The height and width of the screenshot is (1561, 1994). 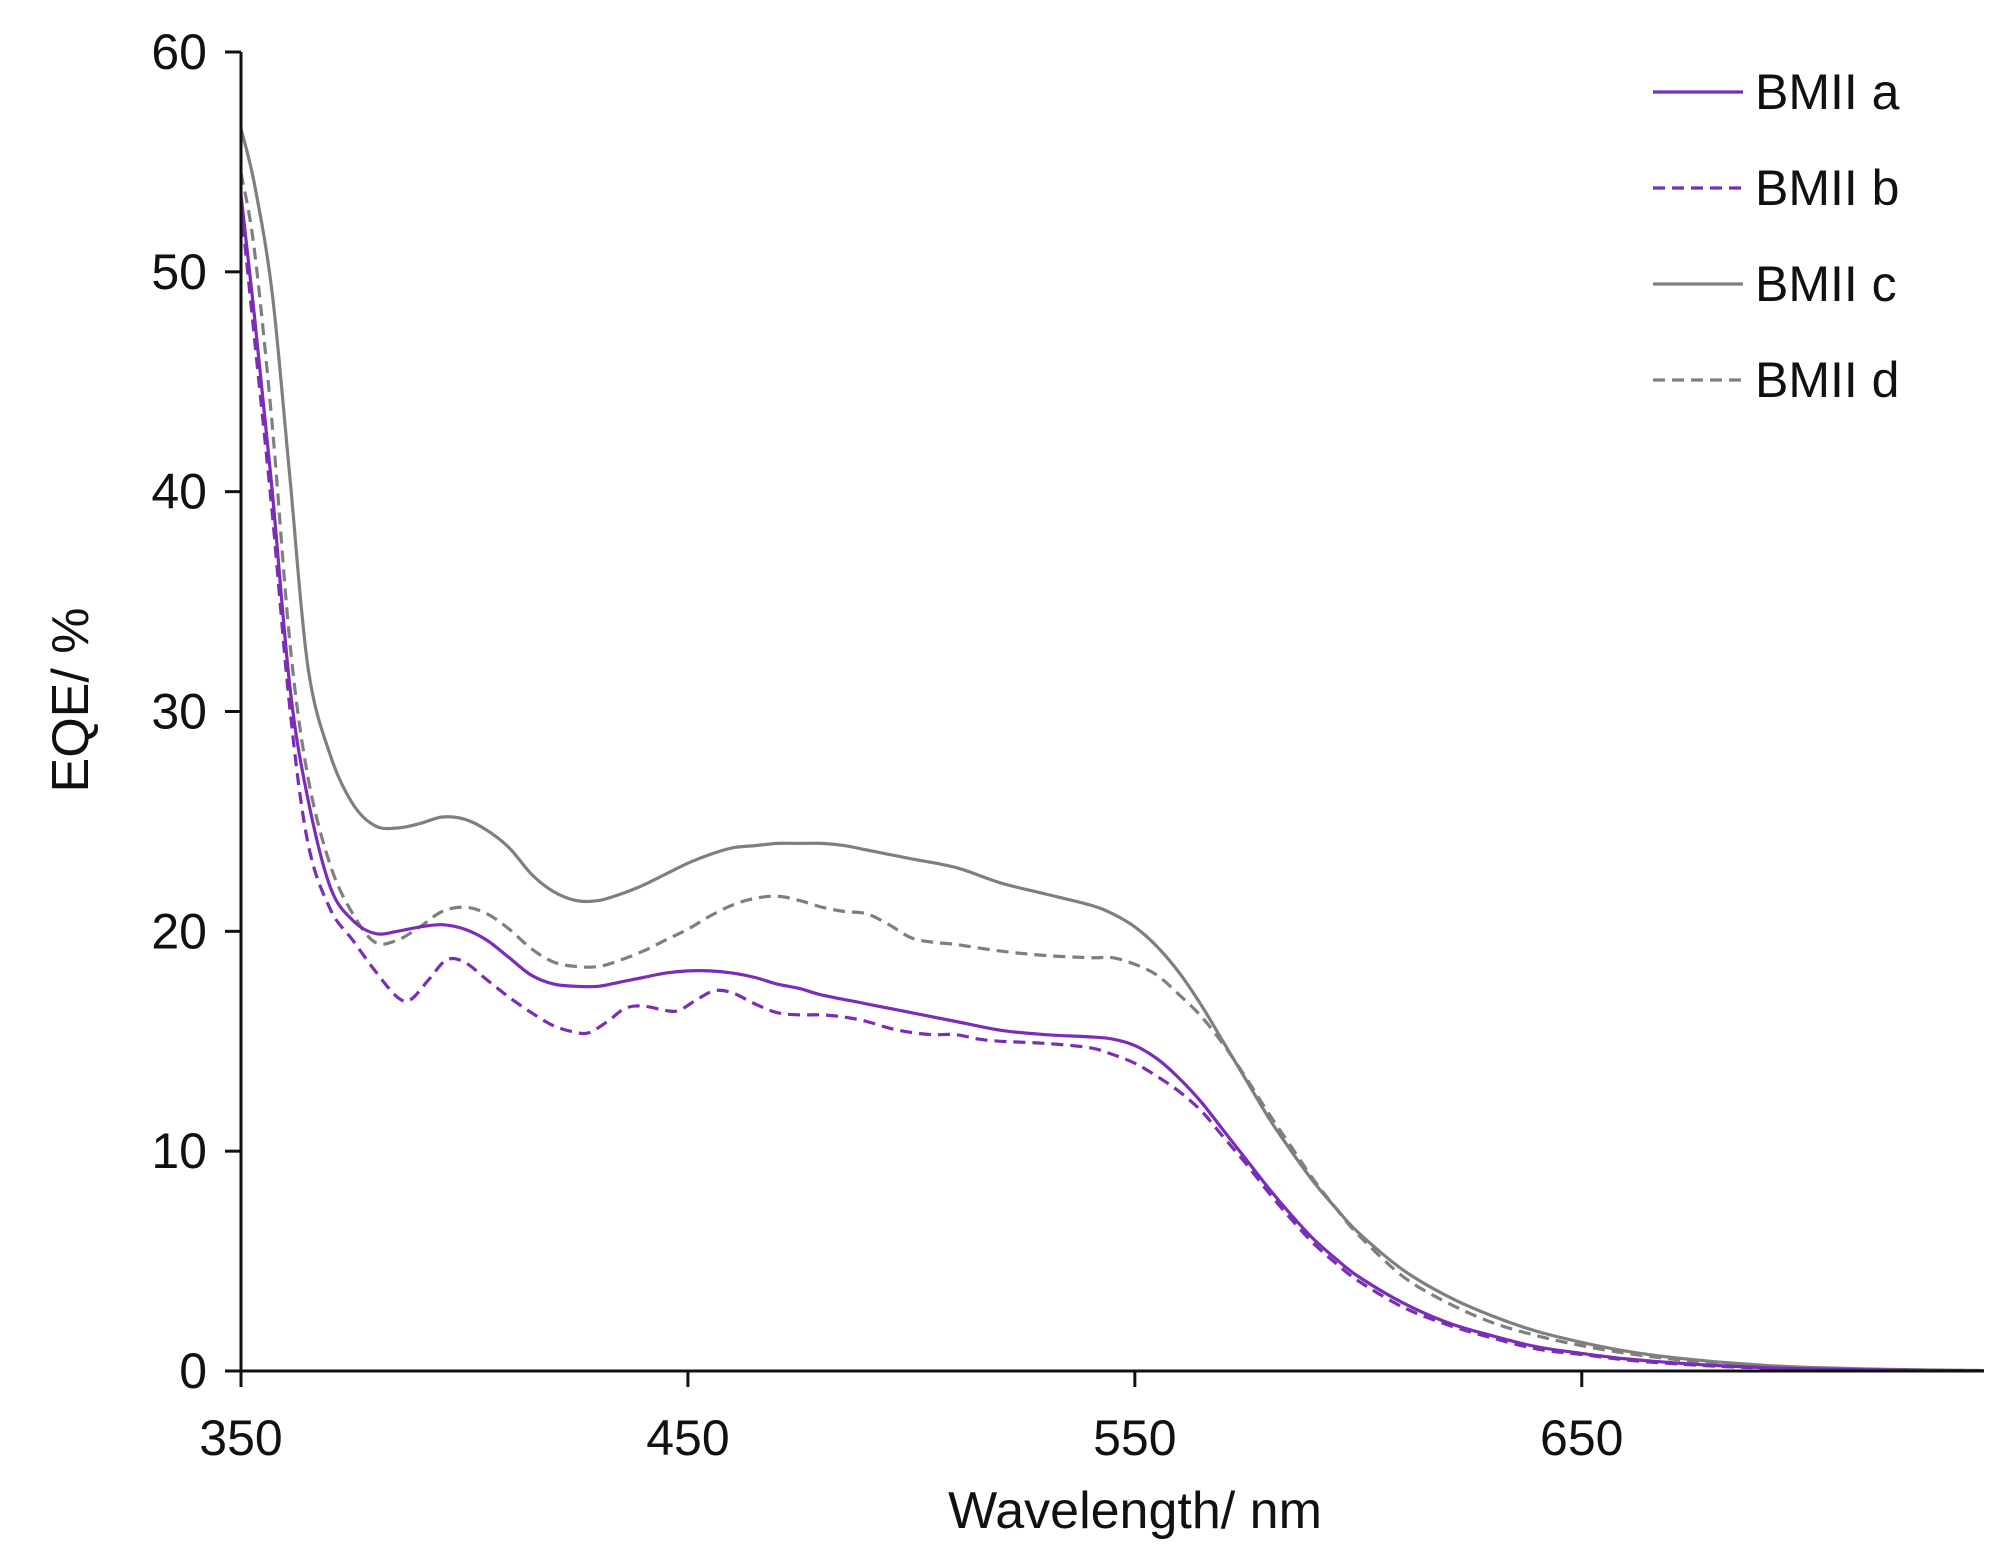 I want to click on x-tick-label: 450, so click(x=687, y=1438).